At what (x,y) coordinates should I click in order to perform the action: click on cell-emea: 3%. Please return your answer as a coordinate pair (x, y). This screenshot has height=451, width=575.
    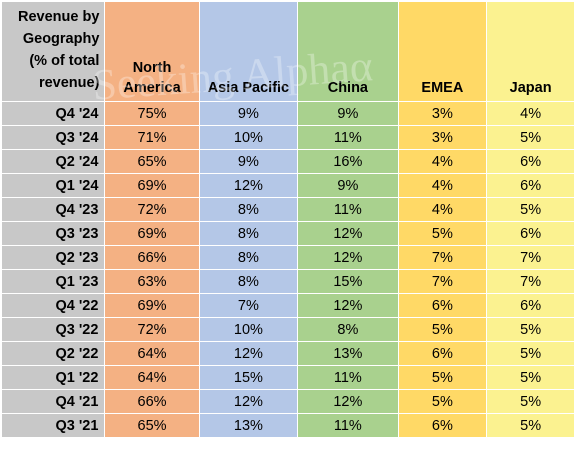
    Looking at the image, I should click on (442, 137).